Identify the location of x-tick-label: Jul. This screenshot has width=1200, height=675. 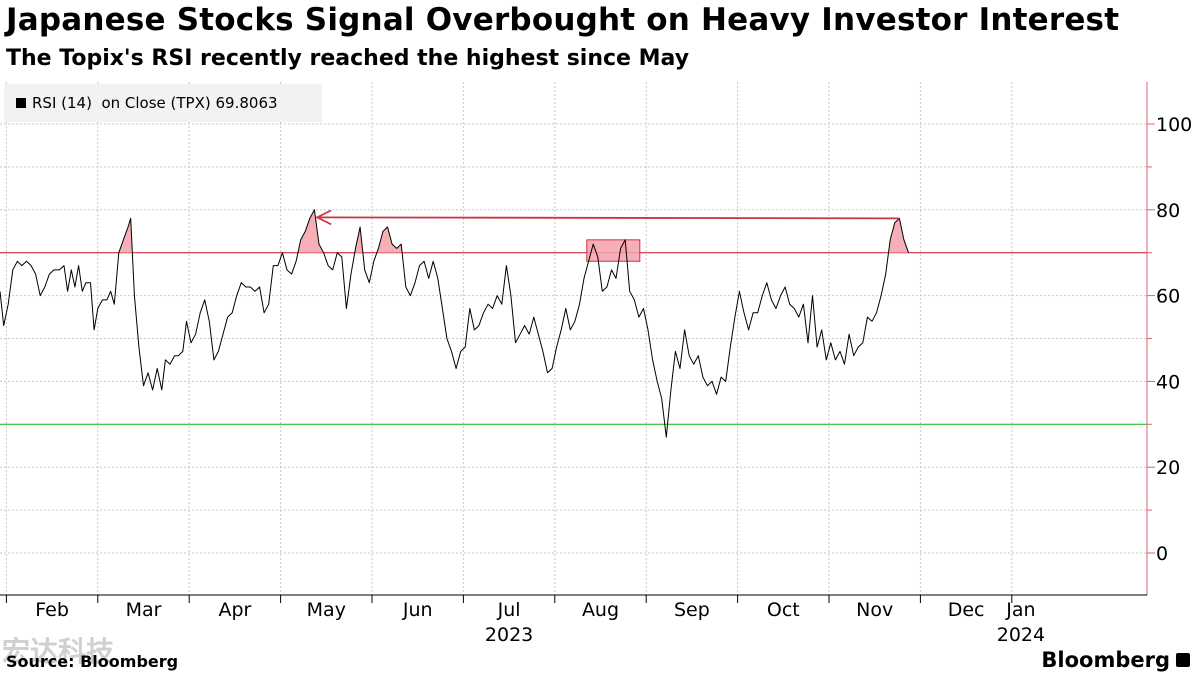
(509, 610).